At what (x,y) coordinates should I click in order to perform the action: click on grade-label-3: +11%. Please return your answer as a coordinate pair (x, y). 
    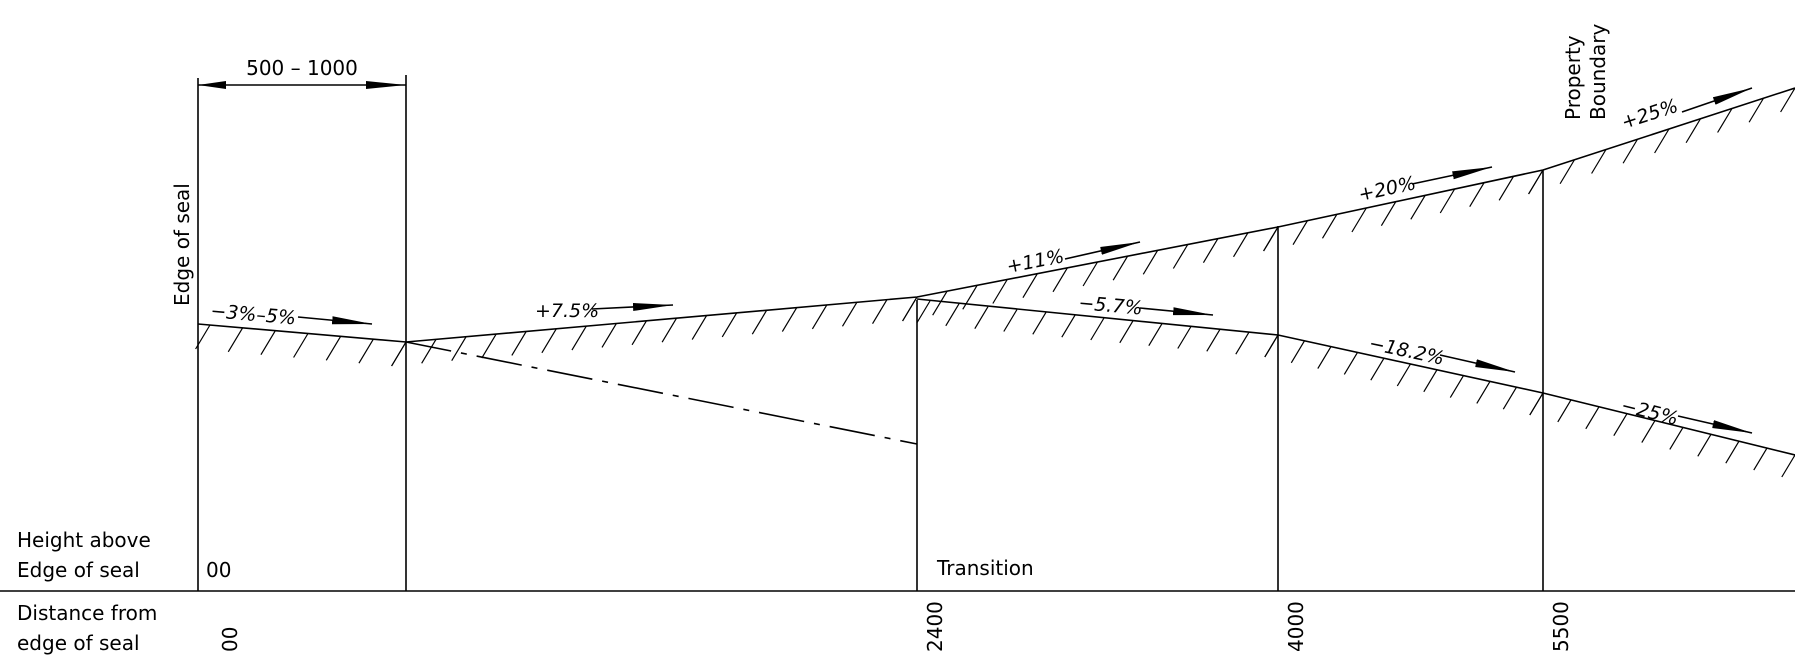
    Looking at the image, I should click on (1035, 261).